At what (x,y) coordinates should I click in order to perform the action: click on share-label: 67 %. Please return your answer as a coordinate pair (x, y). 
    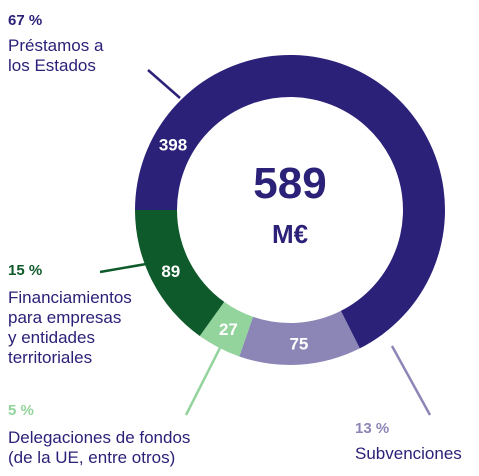
    Looking at the image, I should click on (25, 20).